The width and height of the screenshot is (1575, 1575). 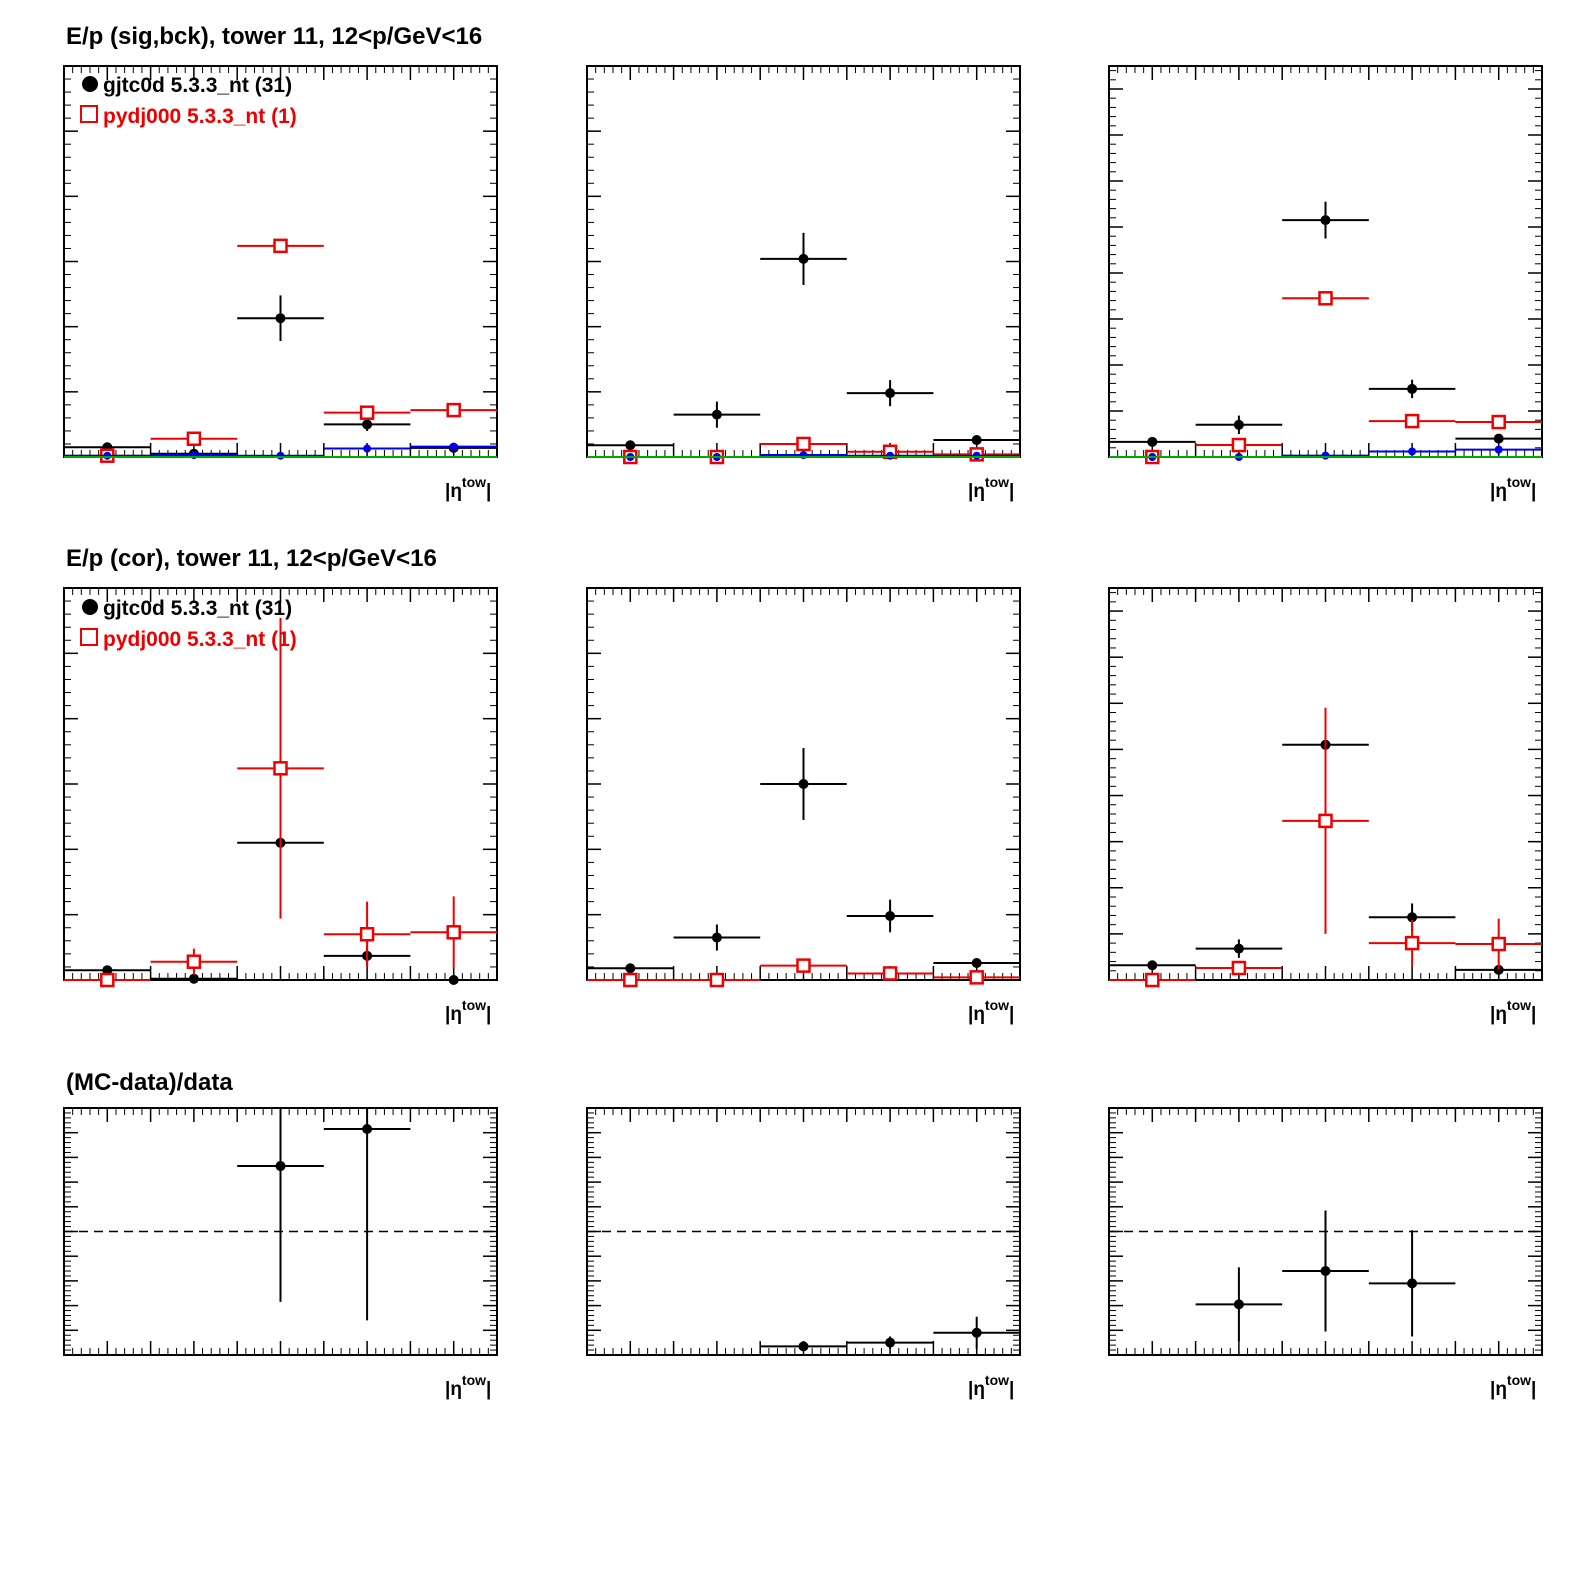 I want to click on panel-ratio-had: |ηtow|, so click(x=803, y=1253).